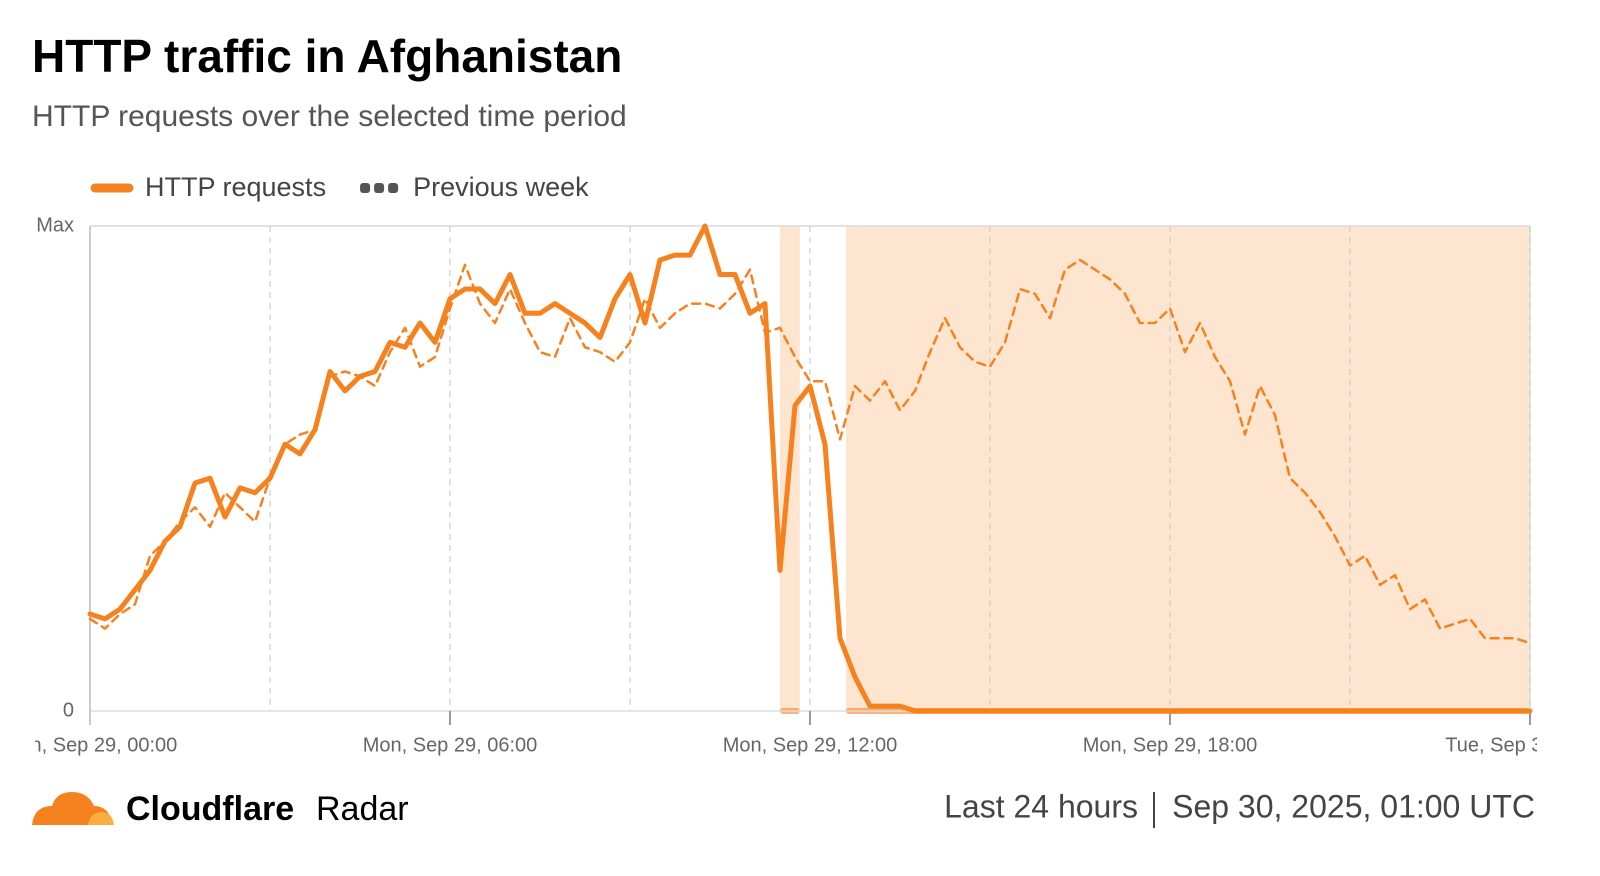 This screenshot has height=876, width=1600. Describe the element at coordinates (68, 710) in the screenshot. I see `y-tick-label: 0` at that location.